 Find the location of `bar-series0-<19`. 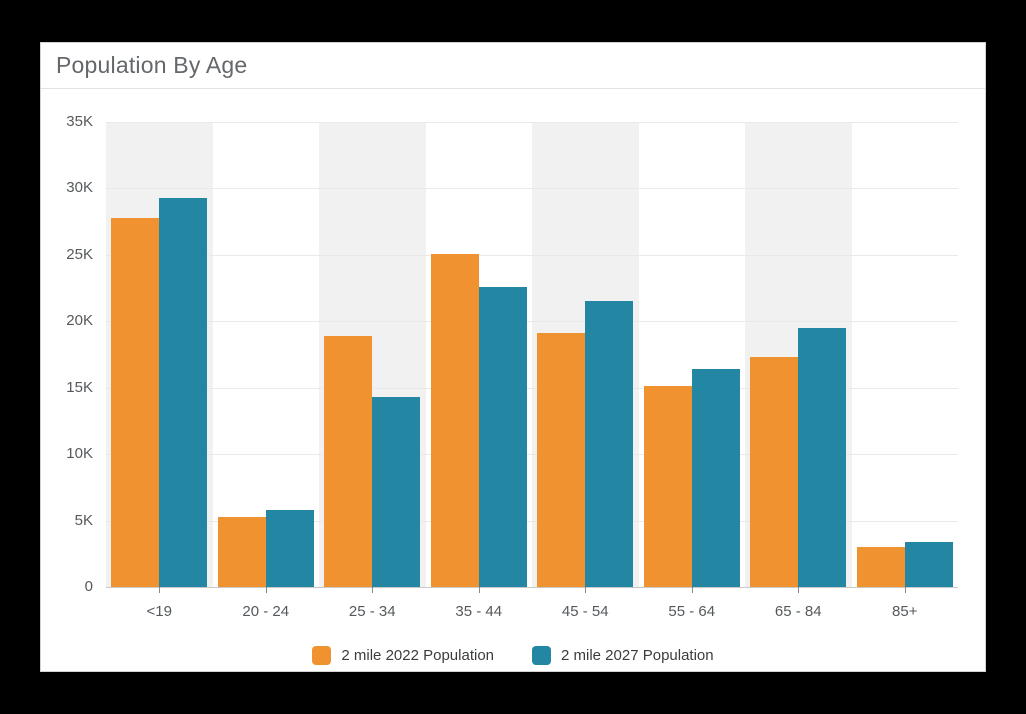

bar-series0-<19 is located at coordinates (135, 402).